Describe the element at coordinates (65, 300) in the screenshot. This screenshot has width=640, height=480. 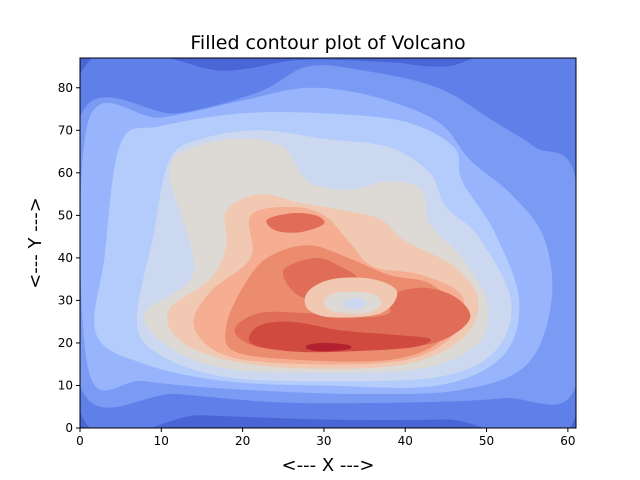
I see `y-tick-label: 30` at that location.